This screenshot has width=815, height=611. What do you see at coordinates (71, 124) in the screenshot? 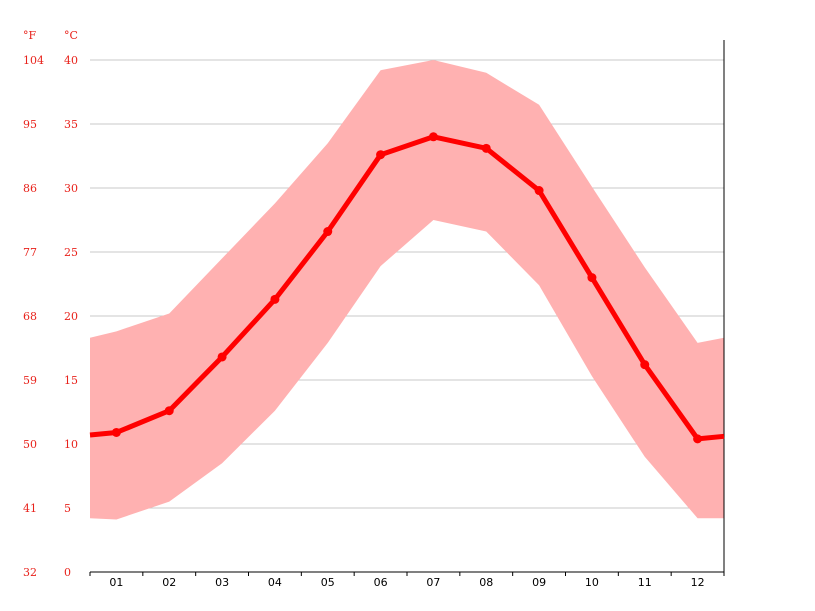
I see `y-tick-celsius-35: 35` at bounding box center [71, 124].